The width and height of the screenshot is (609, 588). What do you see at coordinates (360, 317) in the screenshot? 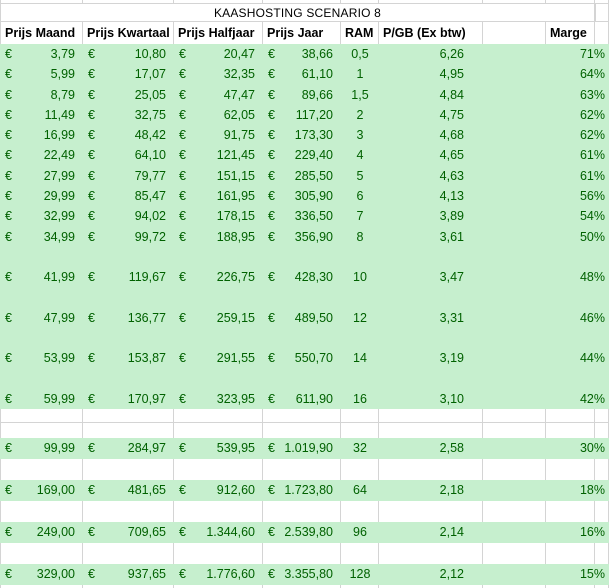
I see `cell-ram: 12` at bounding box center [360, 317].